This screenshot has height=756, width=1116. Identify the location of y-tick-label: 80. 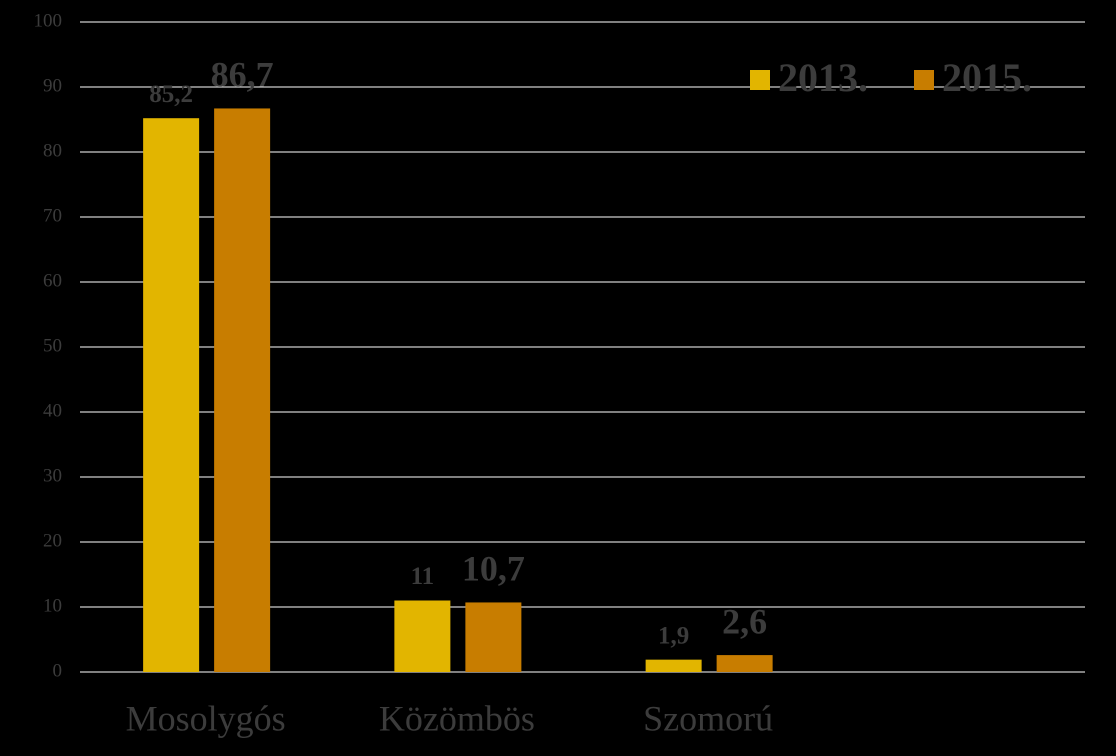
(52, 150).